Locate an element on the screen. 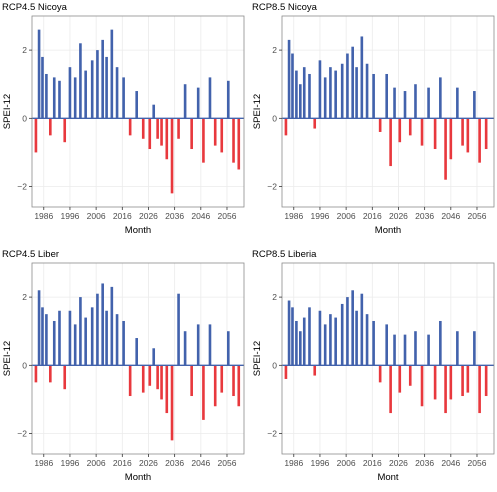  panel-title: RCP8.5 Liberia is located at coordinates (284, 254).